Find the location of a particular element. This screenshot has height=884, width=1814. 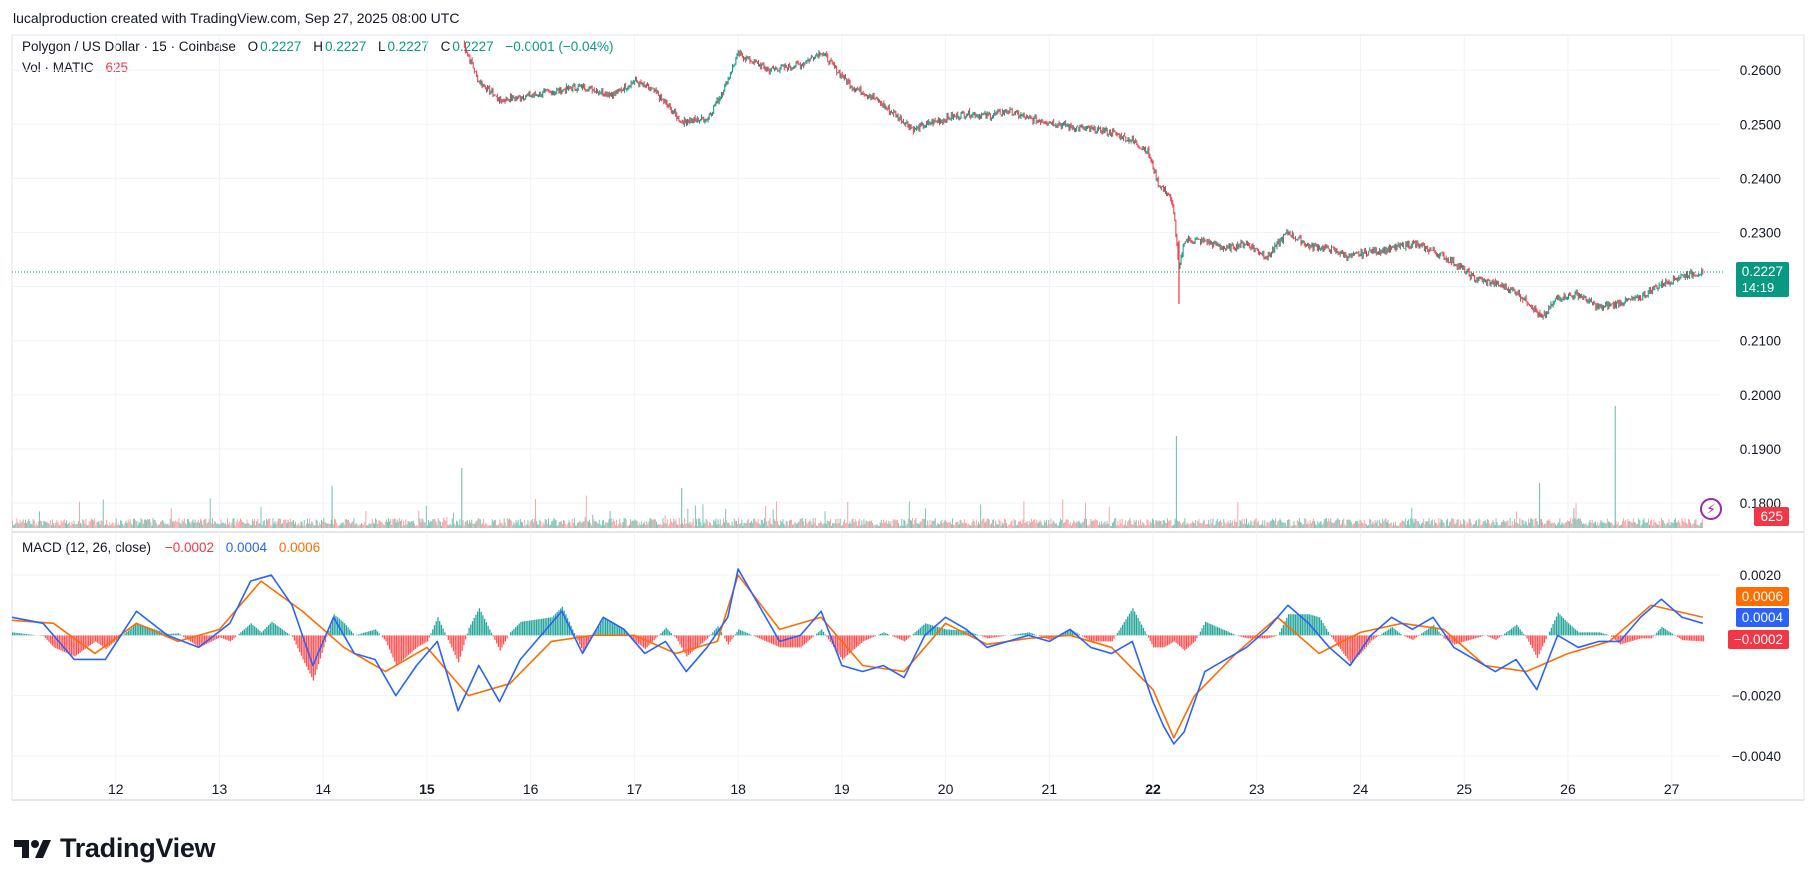

macd-label: MACD (12, 26, close) is located at coordinates (87, 547).